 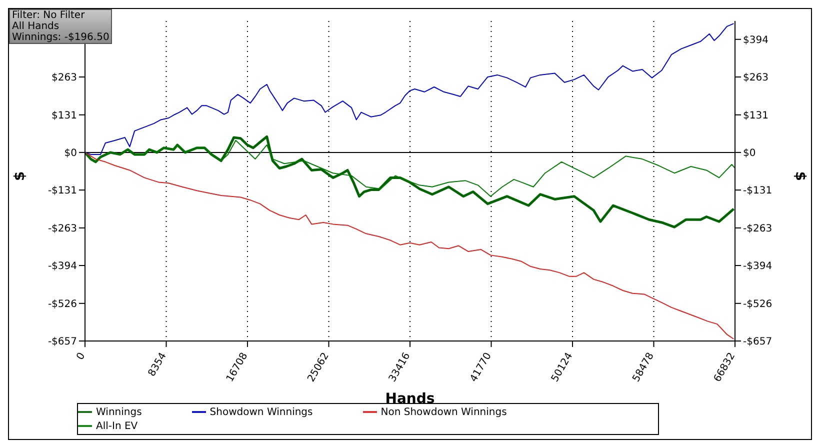 I want to click on y2-tick-label: -$526, so click(x=757, y=304).